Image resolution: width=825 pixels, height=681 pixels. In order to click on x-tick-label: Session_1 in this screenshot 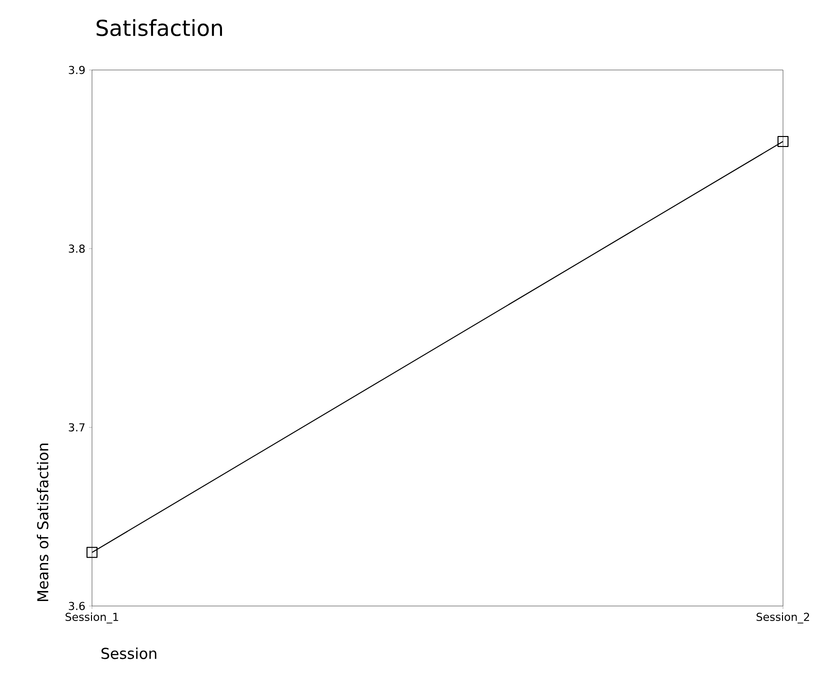, I will do `click(92, 618)`.